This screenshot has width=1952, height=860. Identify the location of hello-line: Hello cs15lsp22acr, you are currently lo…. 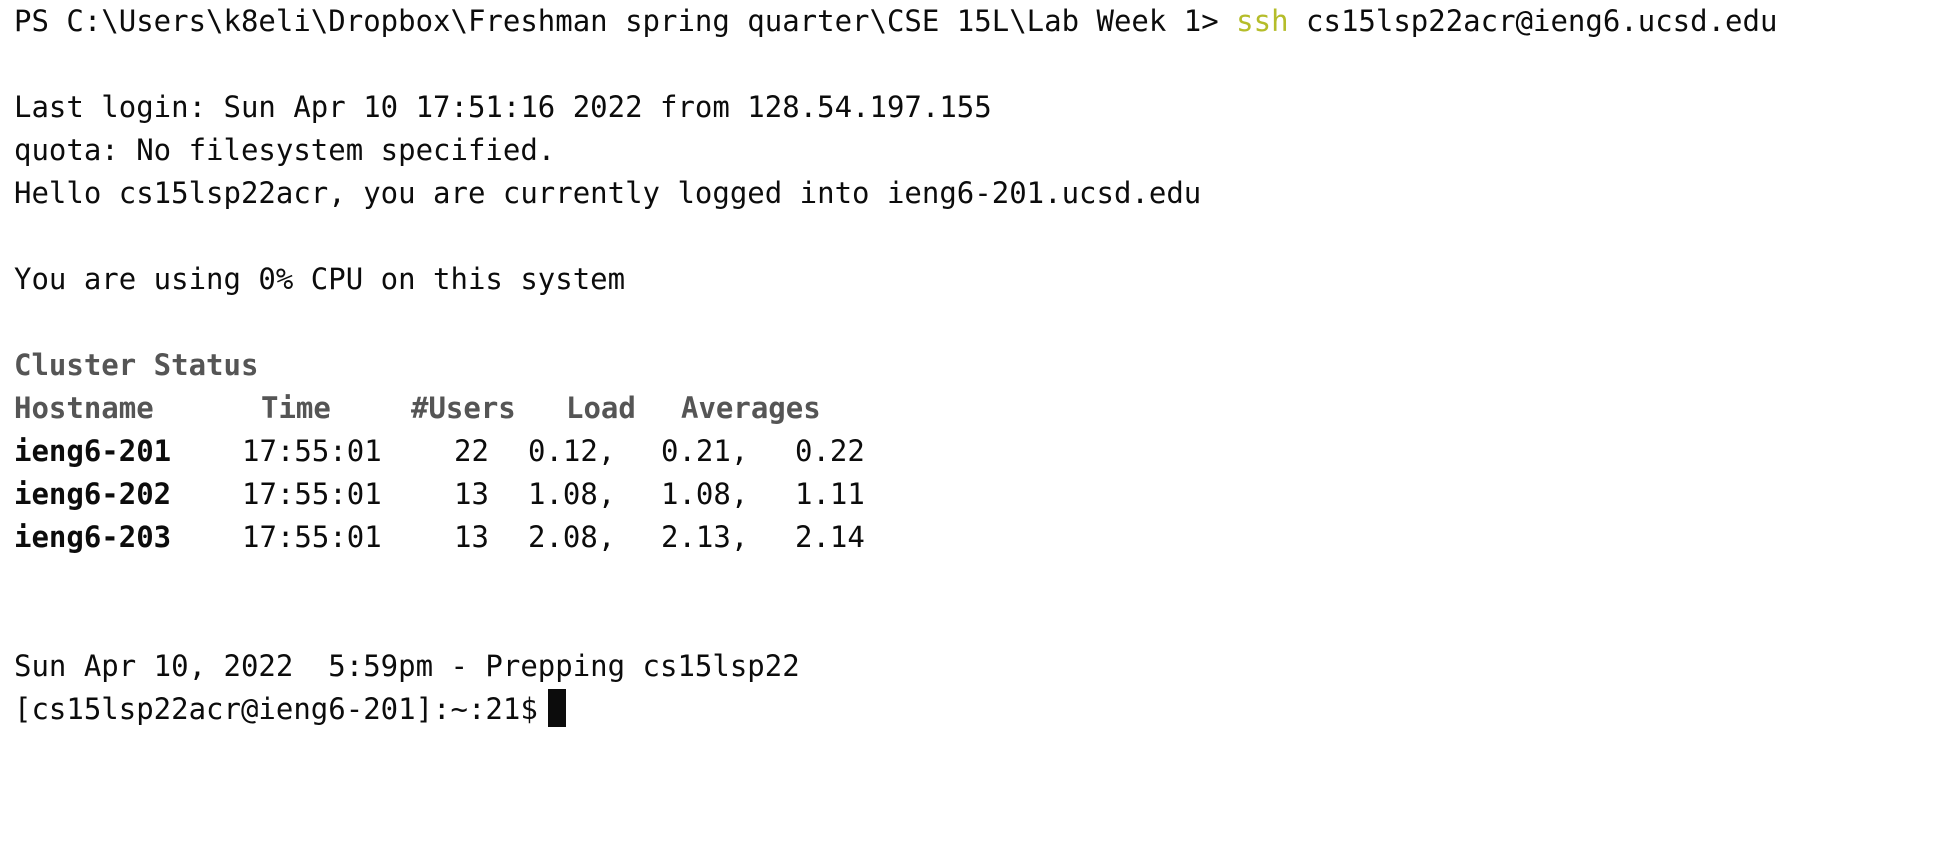
(608, 193).